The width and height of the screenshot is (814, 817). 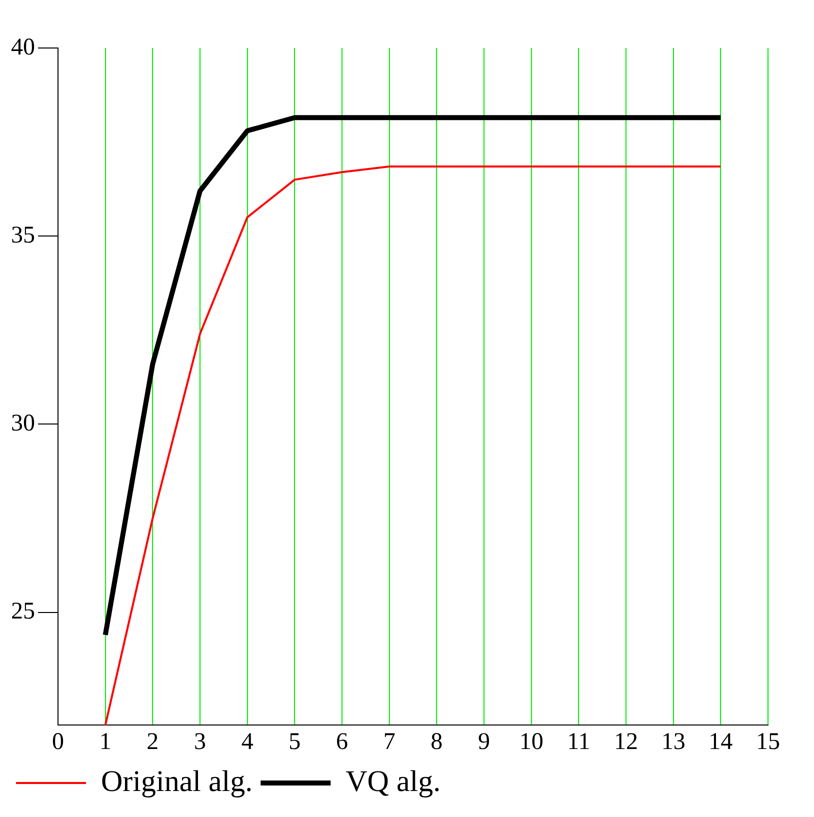 I want to click on legend-label: Original alg., so click(x=177, y=781).